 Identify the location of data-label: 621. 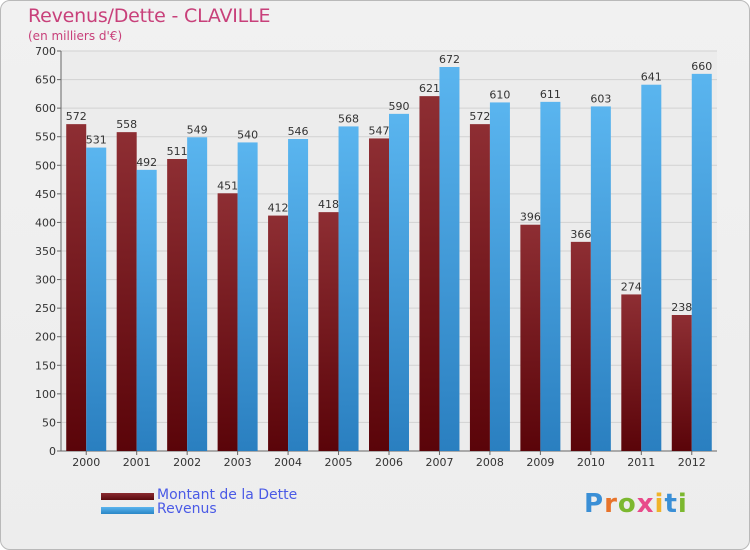
(429, 88).